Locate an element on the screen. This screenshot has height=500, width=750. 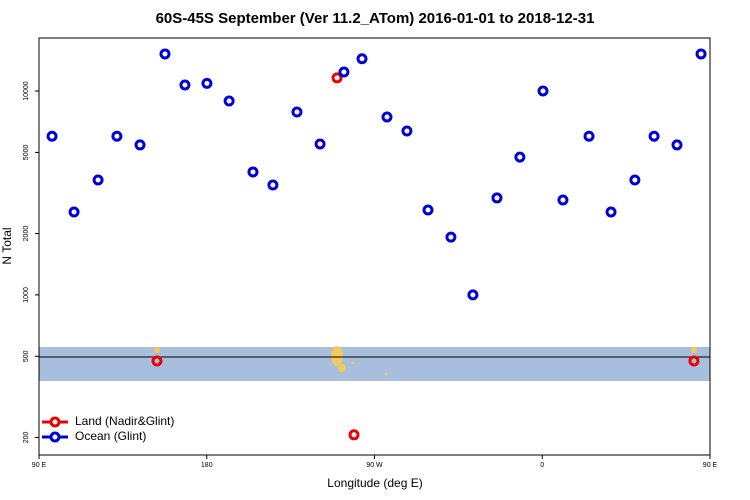
y-tick-label: 200 is located at coordinates (26, 437).